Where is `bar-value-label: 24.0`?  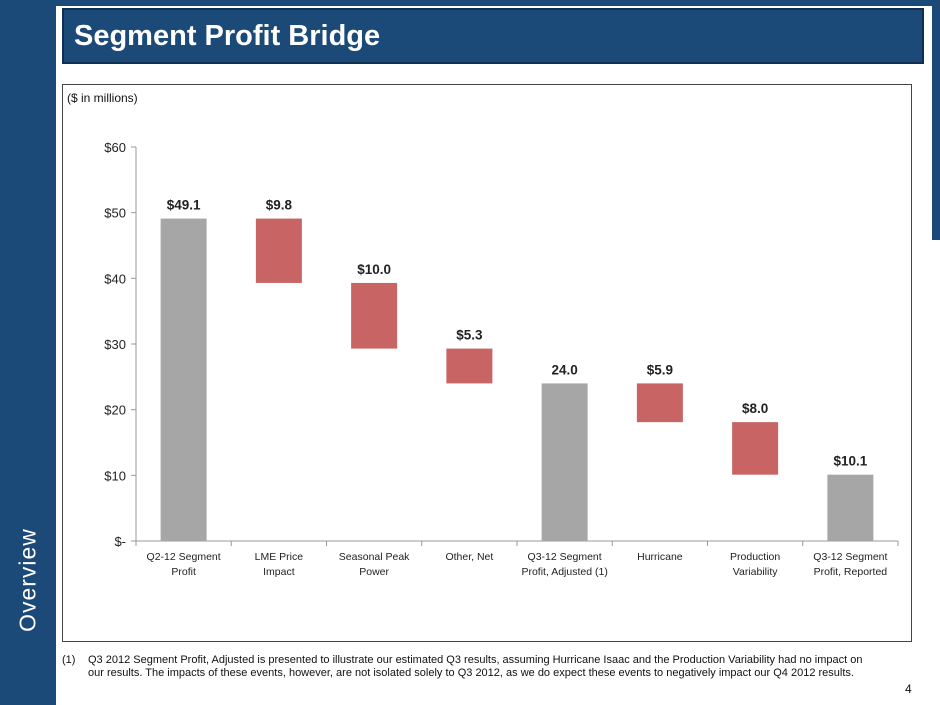 bar-value-label: 24.0 is located at coordinates (564, 369).